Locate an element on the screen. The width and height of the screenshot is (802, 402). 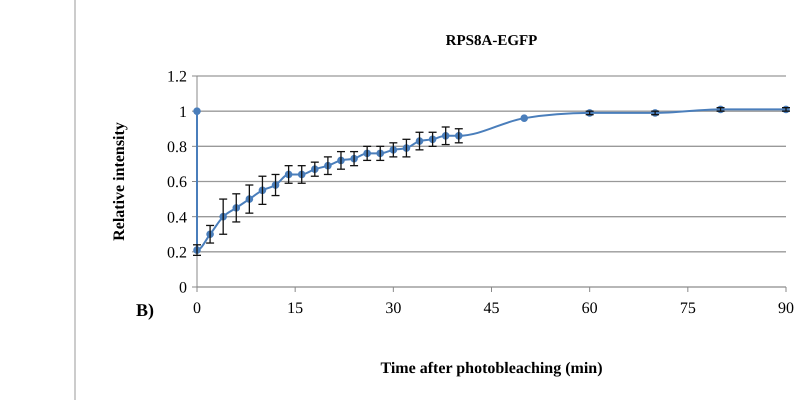
y-tick-label: 0 is located at coordinates (183, 288).